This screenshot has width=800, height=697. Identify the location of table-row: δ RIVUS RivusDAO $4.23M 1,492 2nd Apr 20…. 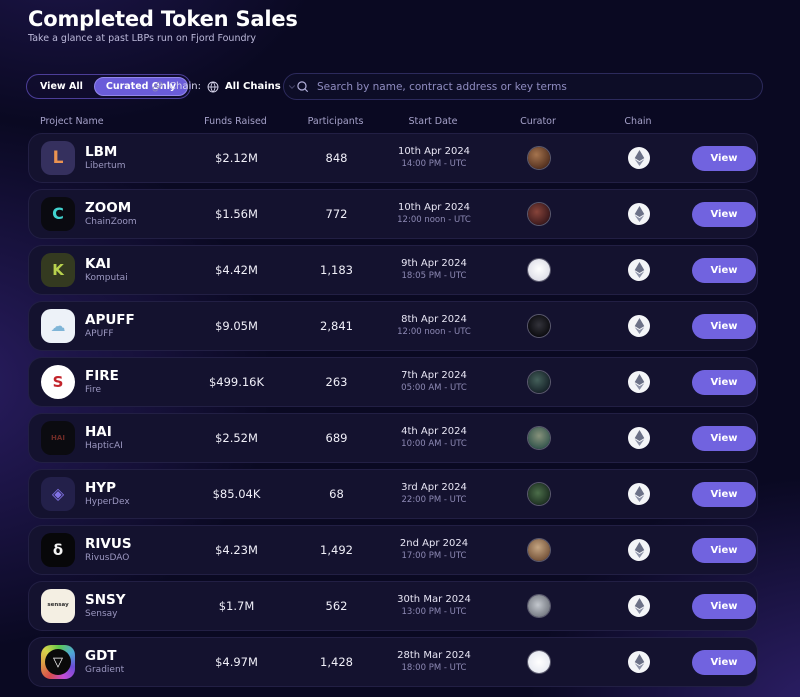
(393, 550).